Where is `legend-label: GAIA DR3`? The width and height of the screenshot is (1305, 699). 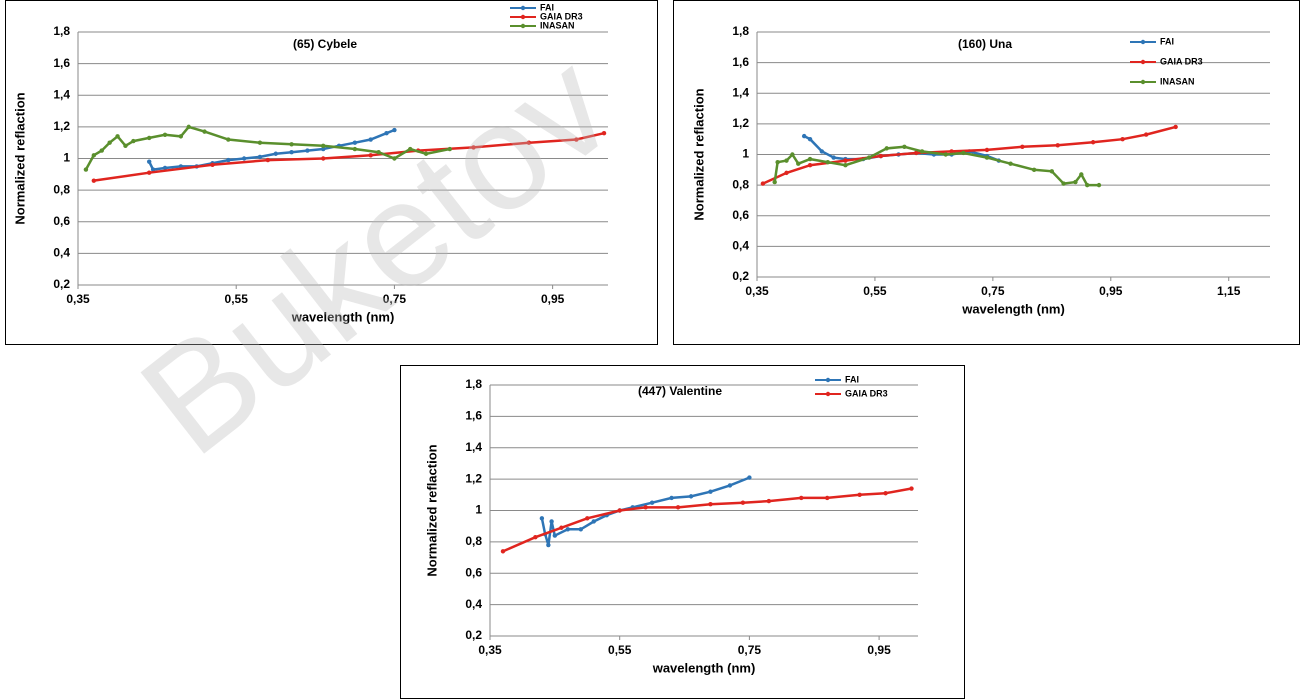 legend-label: GAIA DR3 is located at coordinates (561, 16).